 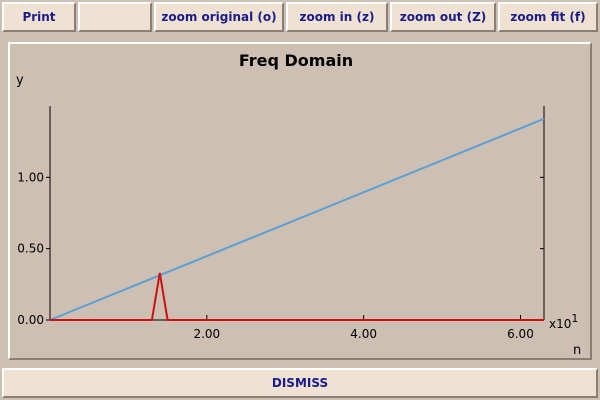 I want to click on zoom-fit-button: zoom fit (f), so click(x=548, y=17).